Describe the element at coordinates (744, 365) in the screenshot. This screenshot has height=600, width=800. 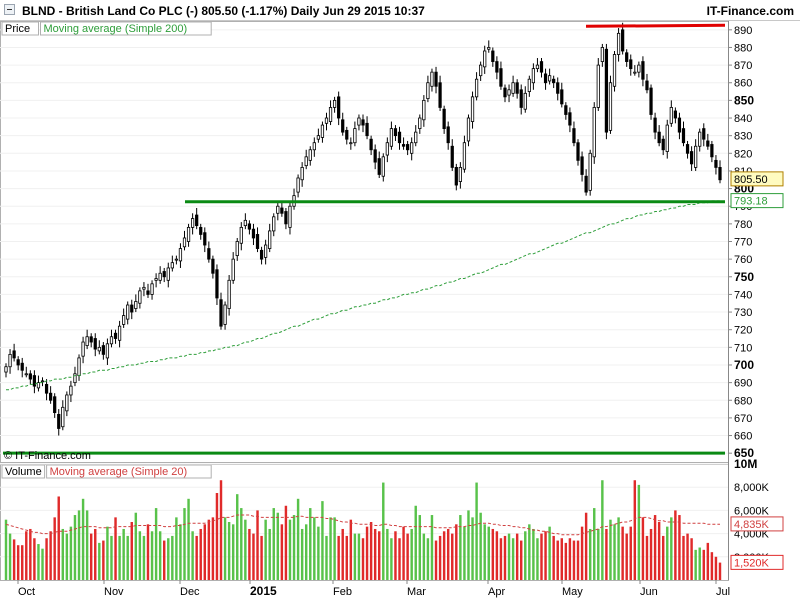
I see `price-tick-label: 700` at that location.